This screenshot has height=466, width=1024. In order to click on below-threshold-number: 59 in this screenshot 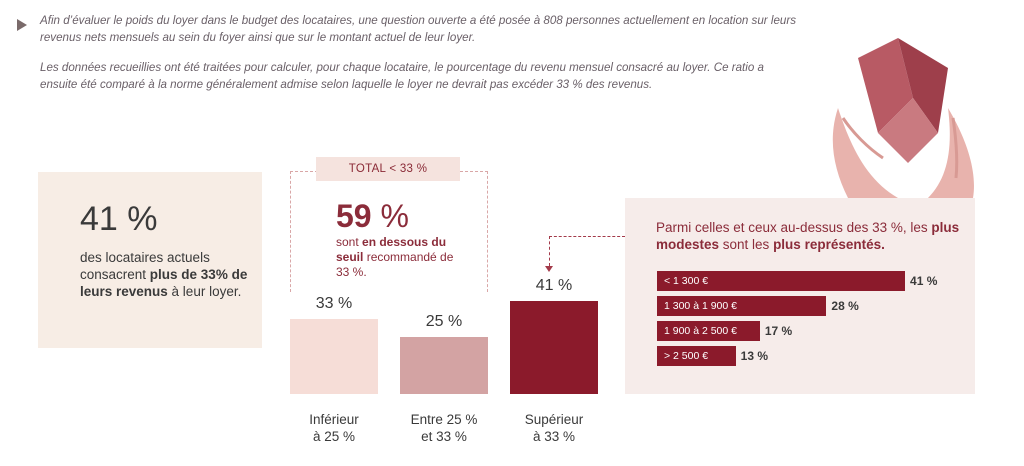, I will do `click(354, 216)`.